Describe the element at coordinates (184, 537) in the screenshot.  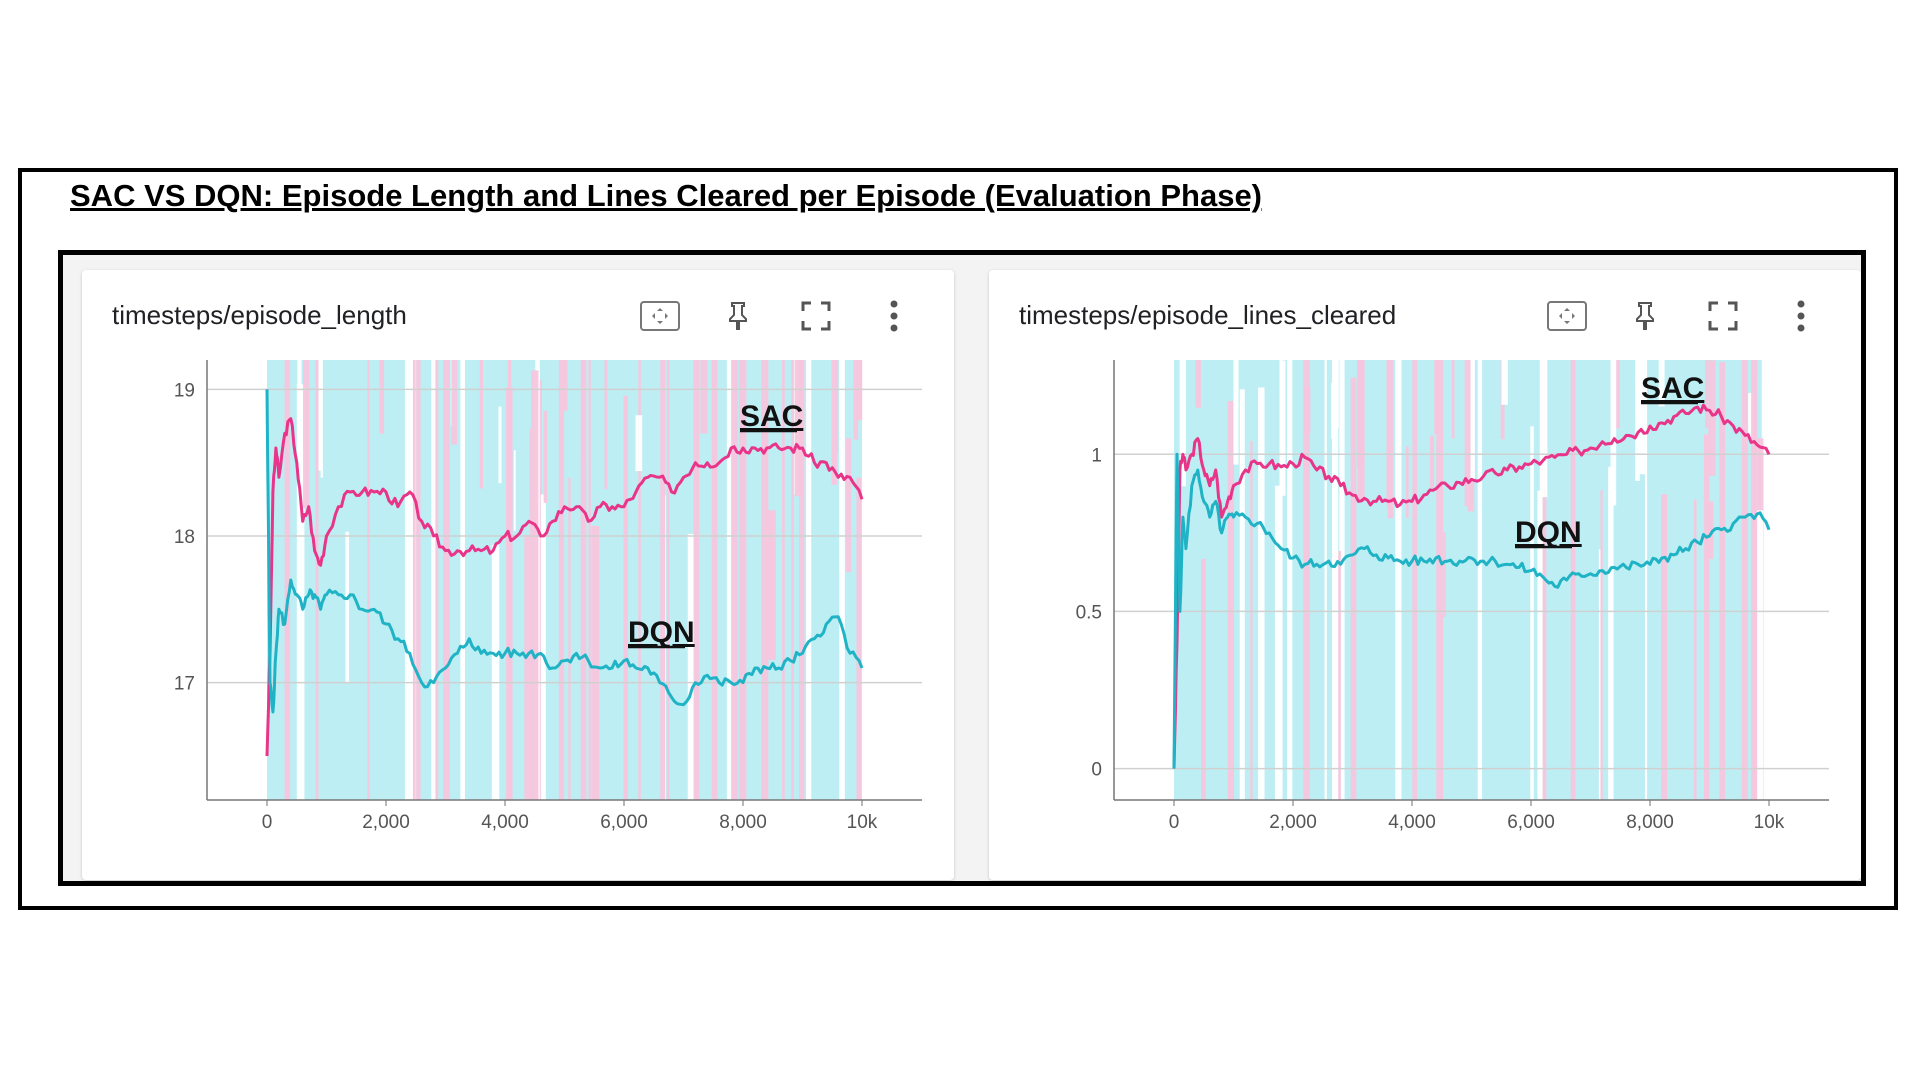
I see `y-tick-label: 18` at that location.